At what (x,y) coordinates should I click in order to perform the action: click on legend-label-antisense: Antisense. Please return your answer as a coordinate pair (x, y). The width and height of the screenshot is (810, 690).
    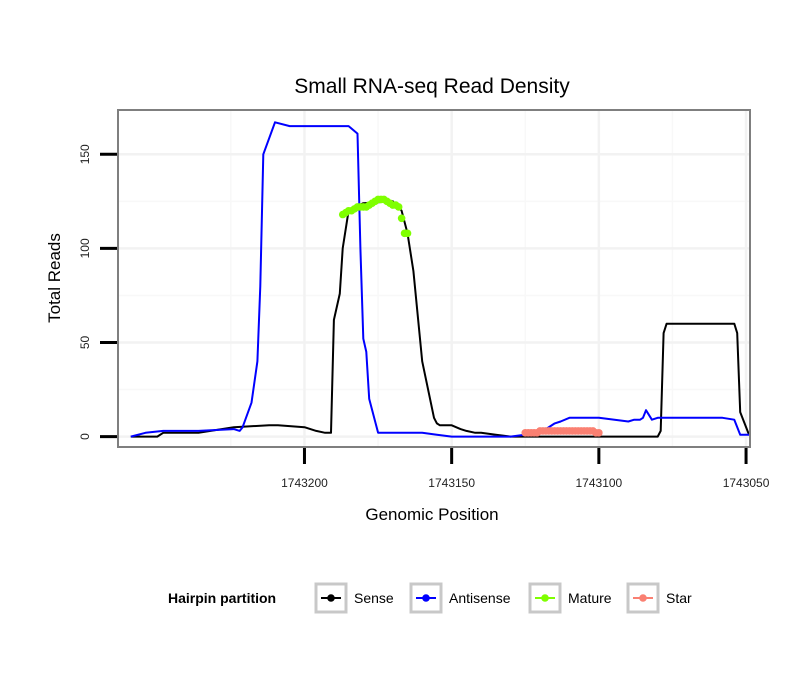
    Looking at the image, I should click on (480, 598).